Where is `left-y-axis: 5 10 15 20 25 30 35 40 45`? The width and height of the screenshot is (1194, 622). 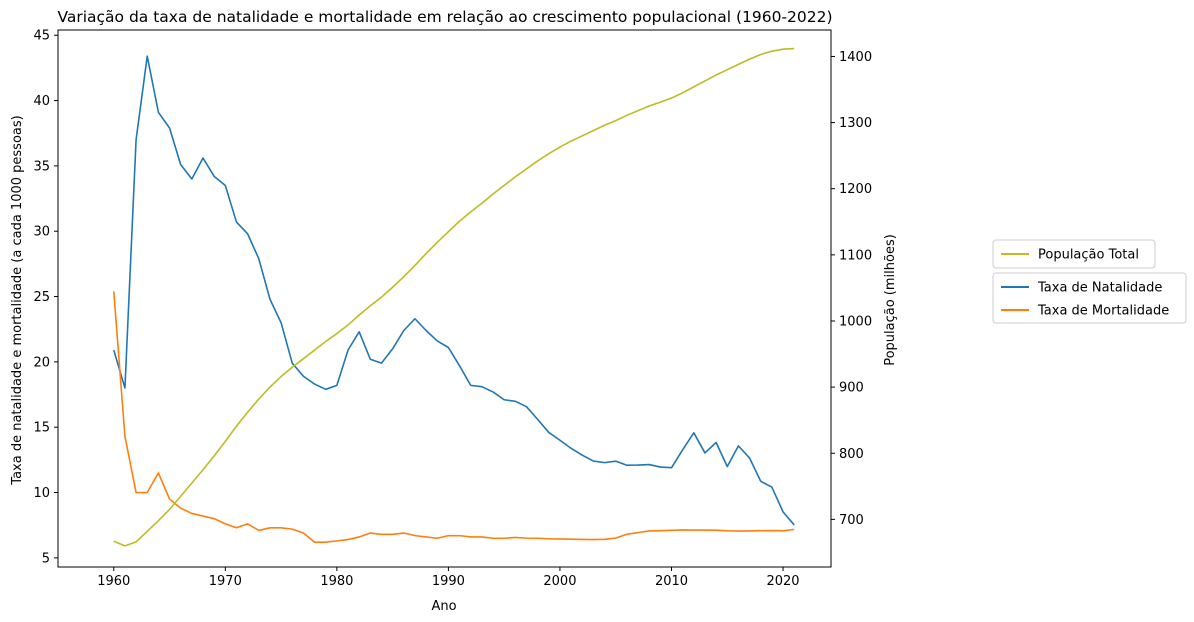 left-y-axis: 5 10 15 20 25 30 35 40 45 is located at coordinates (45, 297).